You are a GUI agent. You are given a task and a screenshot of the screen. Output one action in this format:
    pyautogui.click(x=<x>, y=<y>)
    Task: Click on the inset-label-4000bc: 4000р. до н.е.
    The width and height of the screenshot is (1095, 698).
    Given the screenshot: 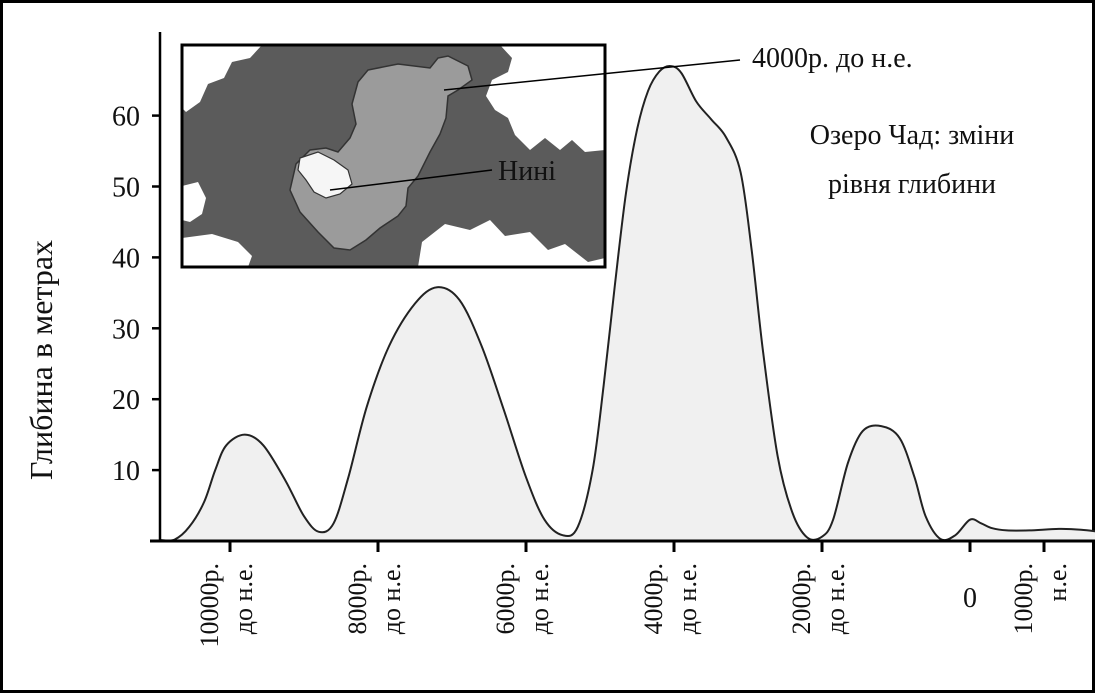 What is the action you would take?
    pyautogui.click(x=832, y=58)
    